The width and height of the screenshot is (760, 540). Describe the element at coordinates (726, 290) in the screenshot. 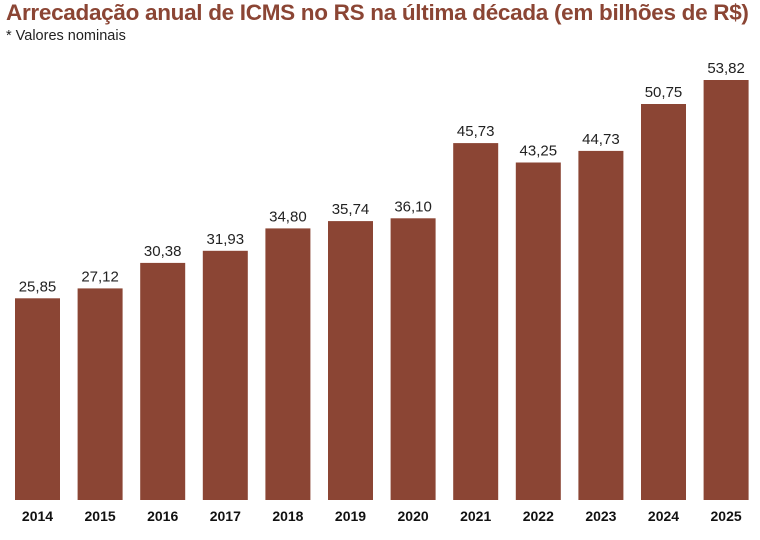

I see `bar-2025` at that location.